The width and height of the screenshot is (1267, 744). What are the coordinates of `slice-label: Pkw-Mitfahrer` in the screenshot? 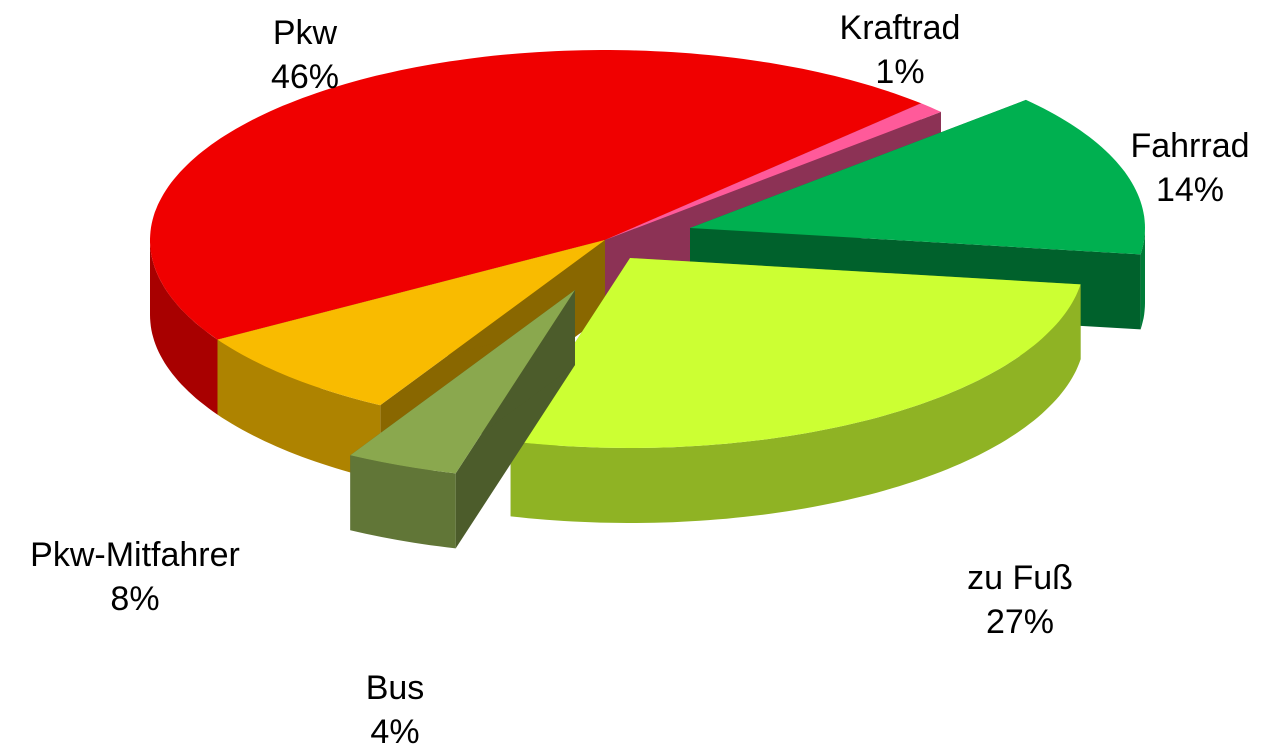 It's located at (135, 555).